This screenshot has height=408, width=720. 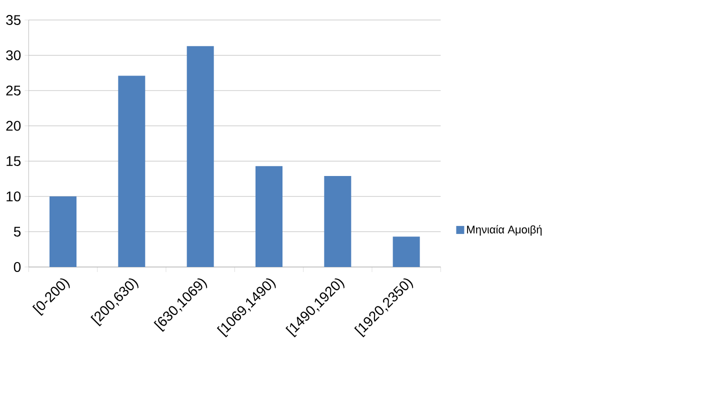 What do you see at coordinates (13, 125) in the screenshot?
I see `y-tick-label: 20` at bounding box center [13, 125].